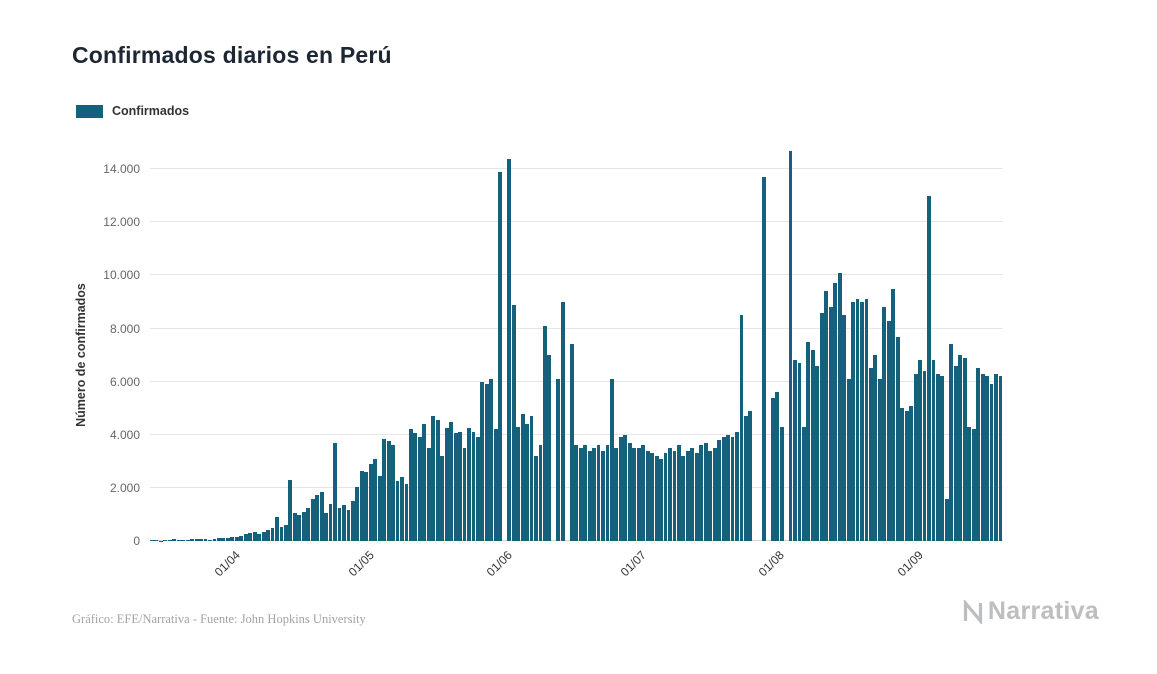 Image resolution: width=1157 pixels, height=674 pixels. What do you see at coordinates (124, 487) in the screenshot?
I see `y-tick-label: 2.000` at bounding box center [124, 487].